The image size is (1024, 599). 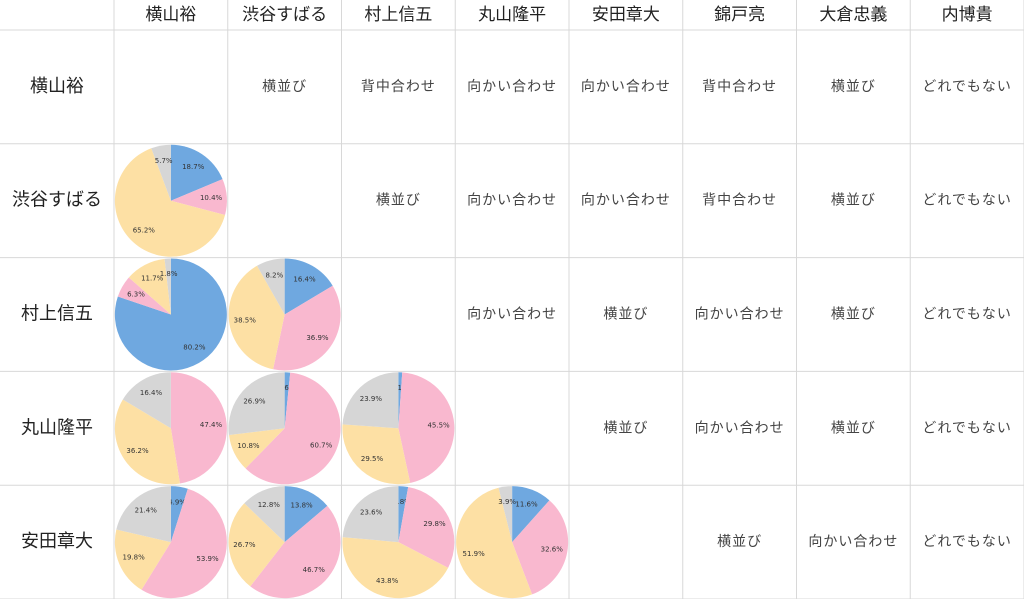 I want to click on slice-label: 26.7%, so click(x=244, y=545).